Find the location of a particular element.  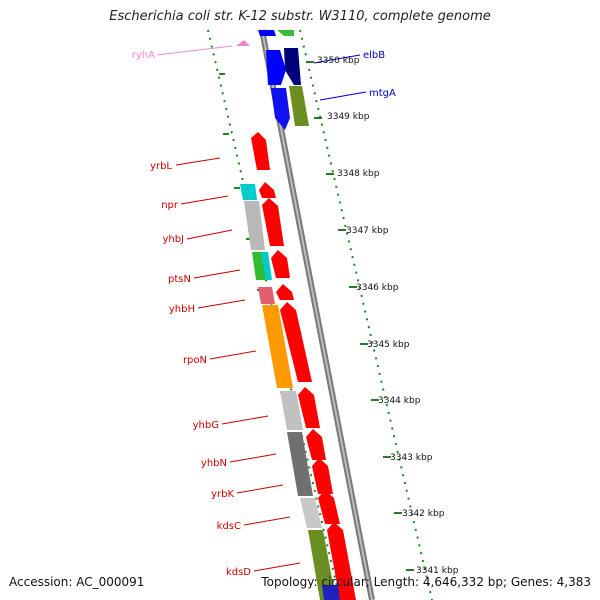

gene-label-rpoN: rpoN is located at coordinates (195, 360).